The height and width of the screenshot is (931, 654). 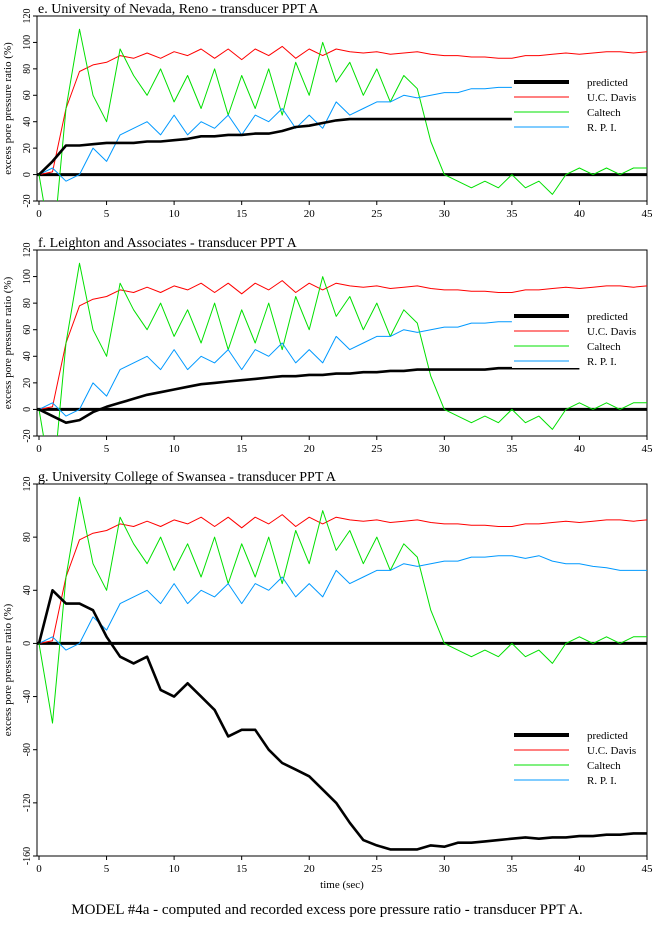 What do you see at coordinates (342, 885) in the screenshot?
I see `x-axis-label: time (sec)` at bounding box center [342, 885].